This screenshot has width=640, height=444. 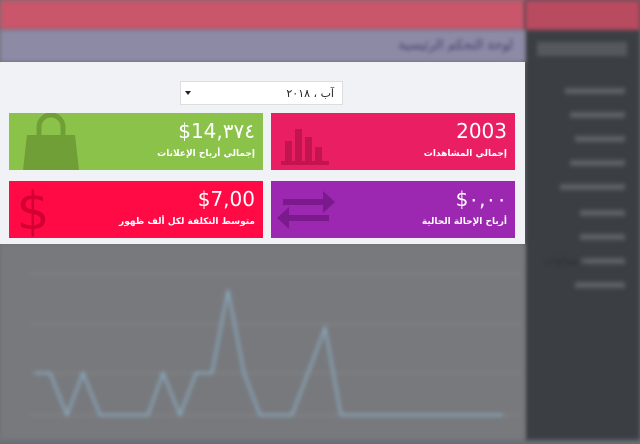 I want to click on brand, so click(x=582, y=15).